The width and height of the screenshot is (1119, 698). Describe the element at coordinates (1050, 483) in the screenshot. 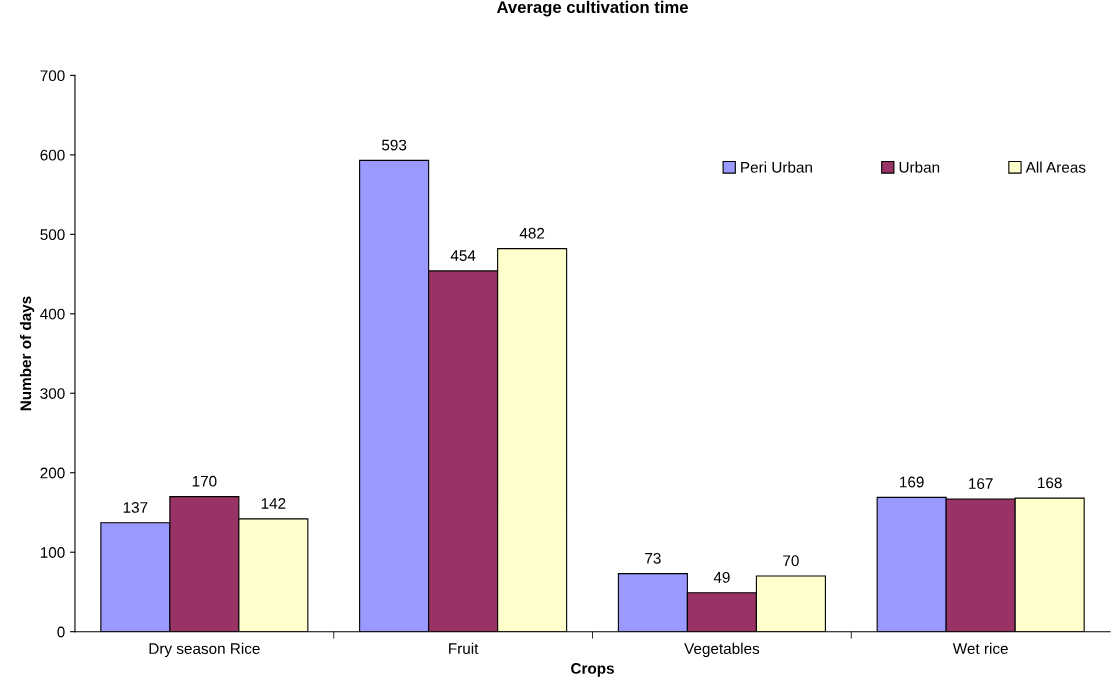

I see `data-label: 168` at that location.